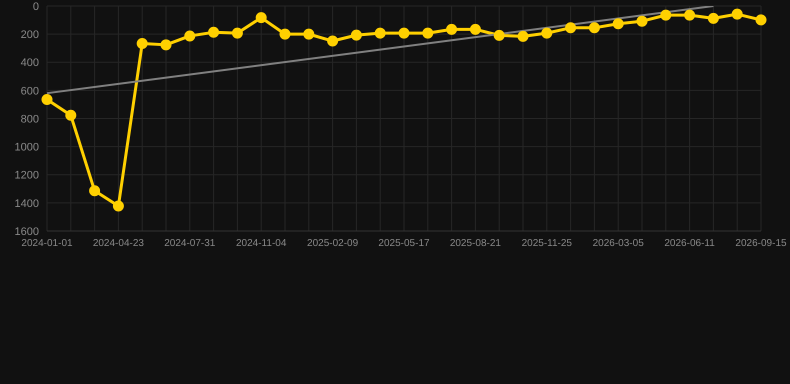 The width and height of the screenshot is (790, 384). Describe the element at coordinates (29, 119) in the screenshot. I see `y-tick-label: 800` at that location.